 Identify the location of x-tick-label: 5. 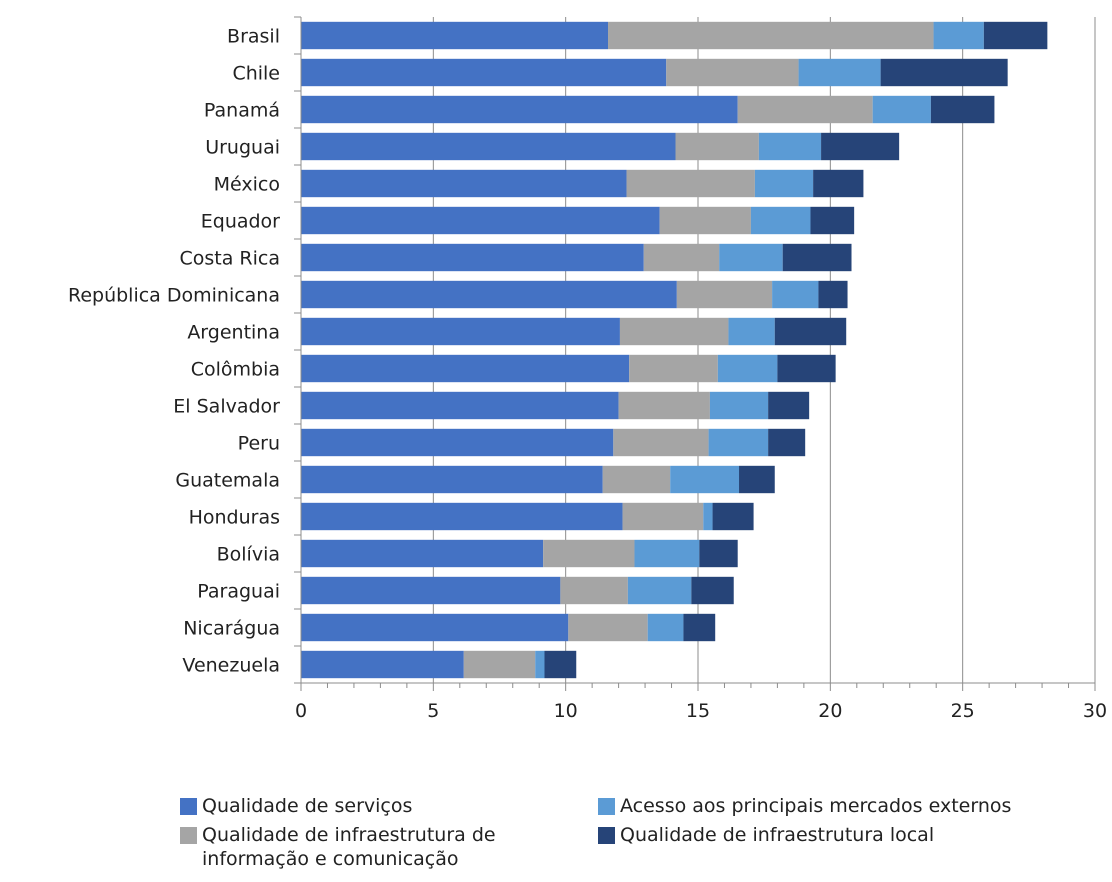
(433, 711).